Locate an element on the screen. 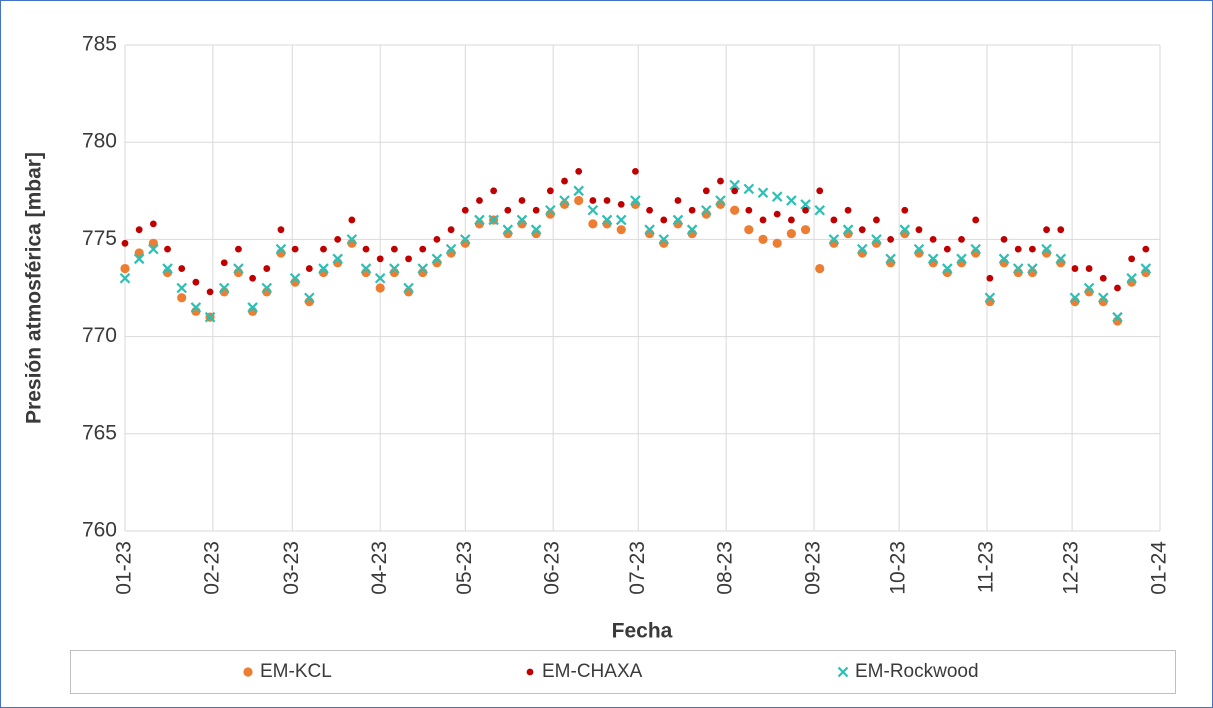 The height and width of the screenshot is (708, 1213). x-tick-label: 08-23 is located at coordinates (725, 568).